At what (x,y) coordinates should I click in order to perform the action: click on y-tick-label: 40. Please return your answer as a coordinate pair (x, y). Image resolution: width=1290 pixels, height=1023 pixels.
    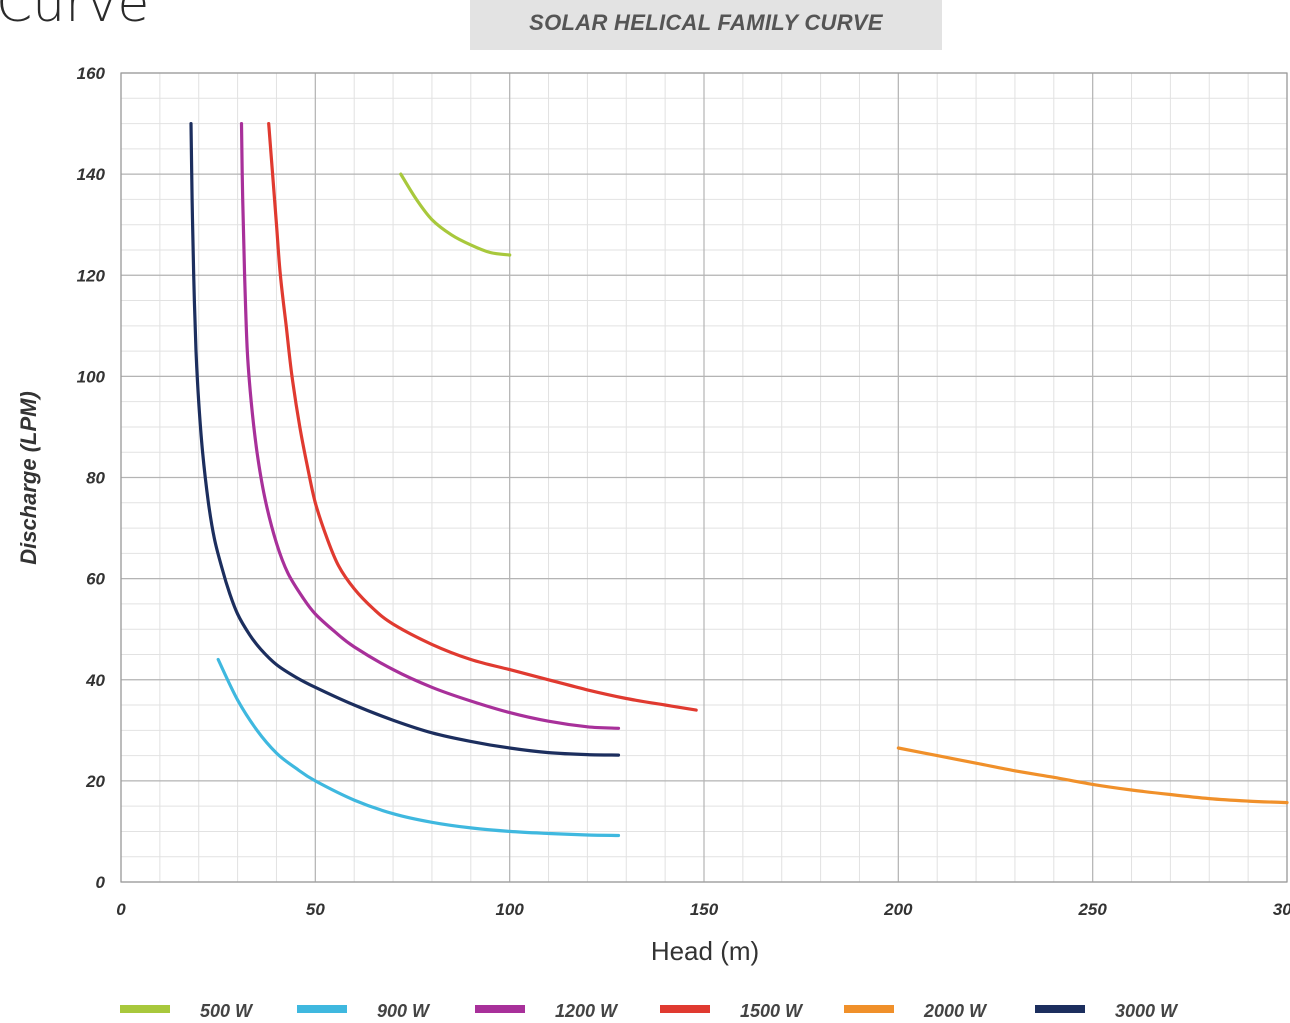
    Looking at the image, I should click on (95, 680).